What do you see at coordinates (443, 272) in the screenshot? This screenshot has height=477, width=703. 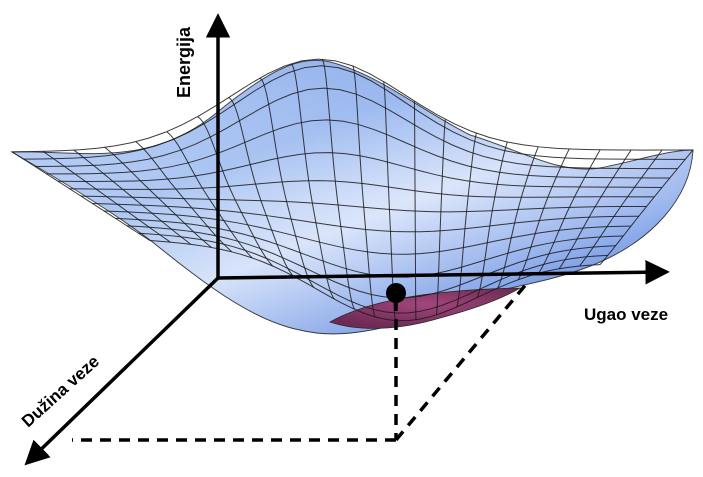 I see `angle-axis` at bounding box center [443, 272].